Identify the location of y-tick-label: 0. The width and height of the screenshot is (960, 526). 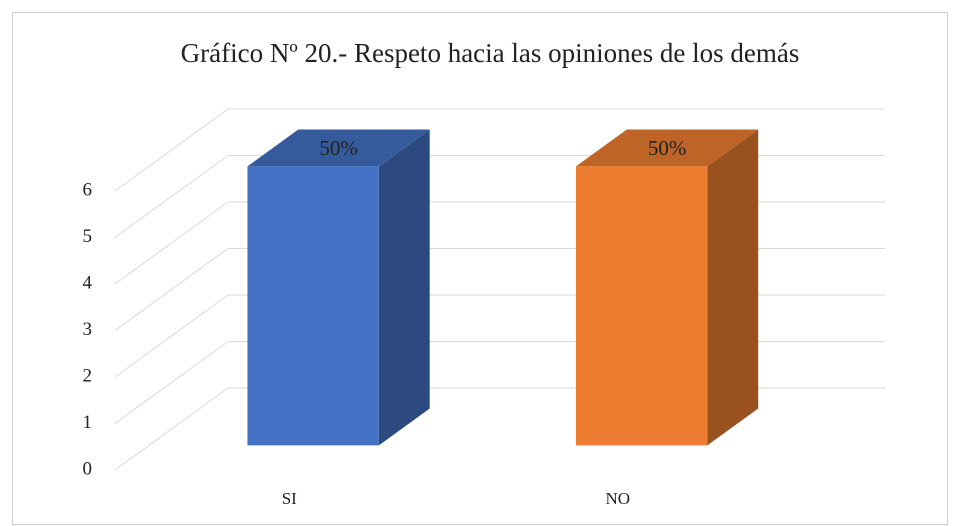
(88, 468).